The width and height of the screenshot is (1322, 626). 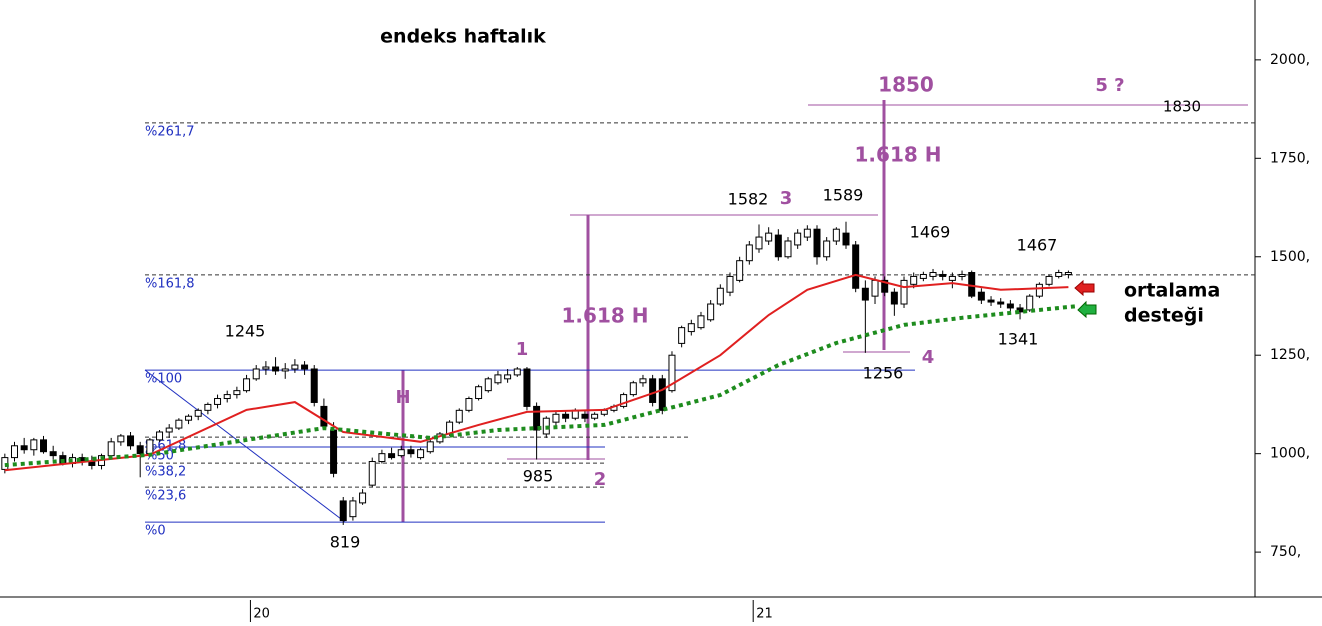 What do you see at coordinates (1290, 257) in the screenshot?
I see `y-tick-label: 1500,` at bounding box center [1290, 257].